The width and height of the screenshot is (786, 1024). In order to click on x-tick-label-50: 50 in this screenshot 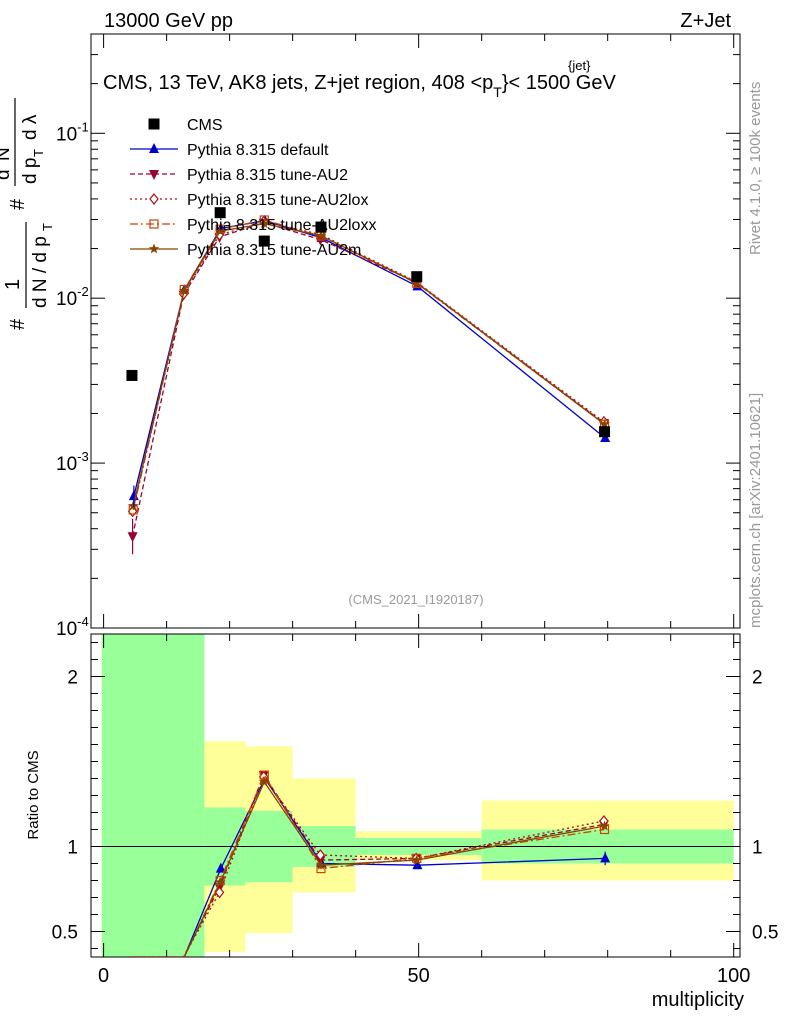, I will do `click(419, 976)`.